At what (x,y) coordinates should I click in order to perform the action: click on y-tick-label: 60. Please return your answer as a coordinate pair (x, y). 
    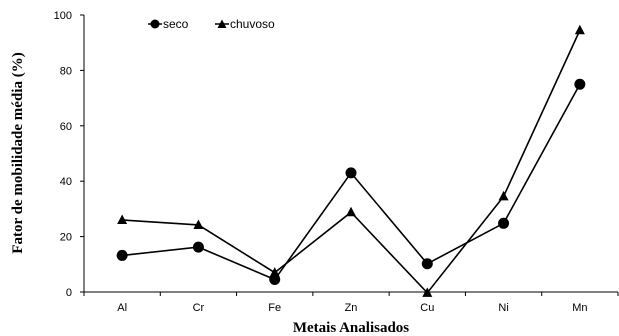
    Looking at the image, I should click on (66, 127).